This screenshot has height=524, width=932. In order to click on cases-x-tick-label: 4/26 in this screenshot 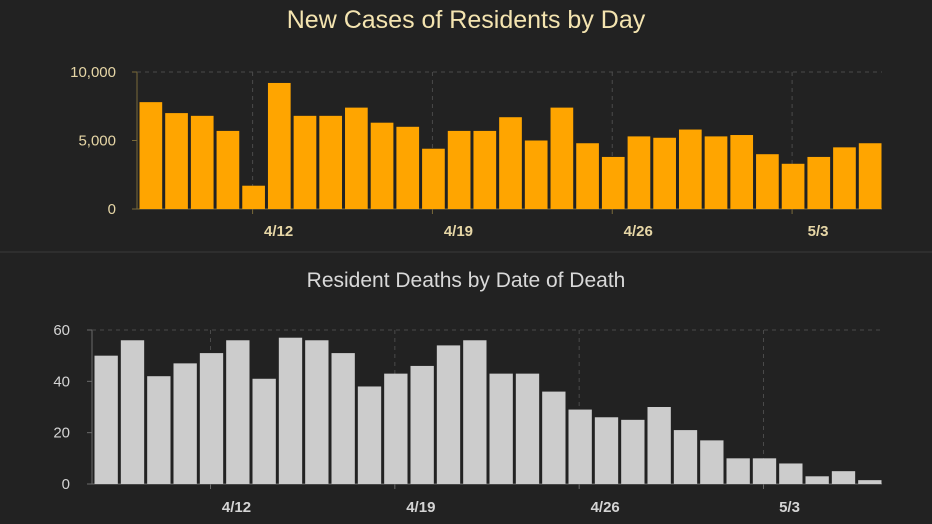, I will do `click(638, 231)`.